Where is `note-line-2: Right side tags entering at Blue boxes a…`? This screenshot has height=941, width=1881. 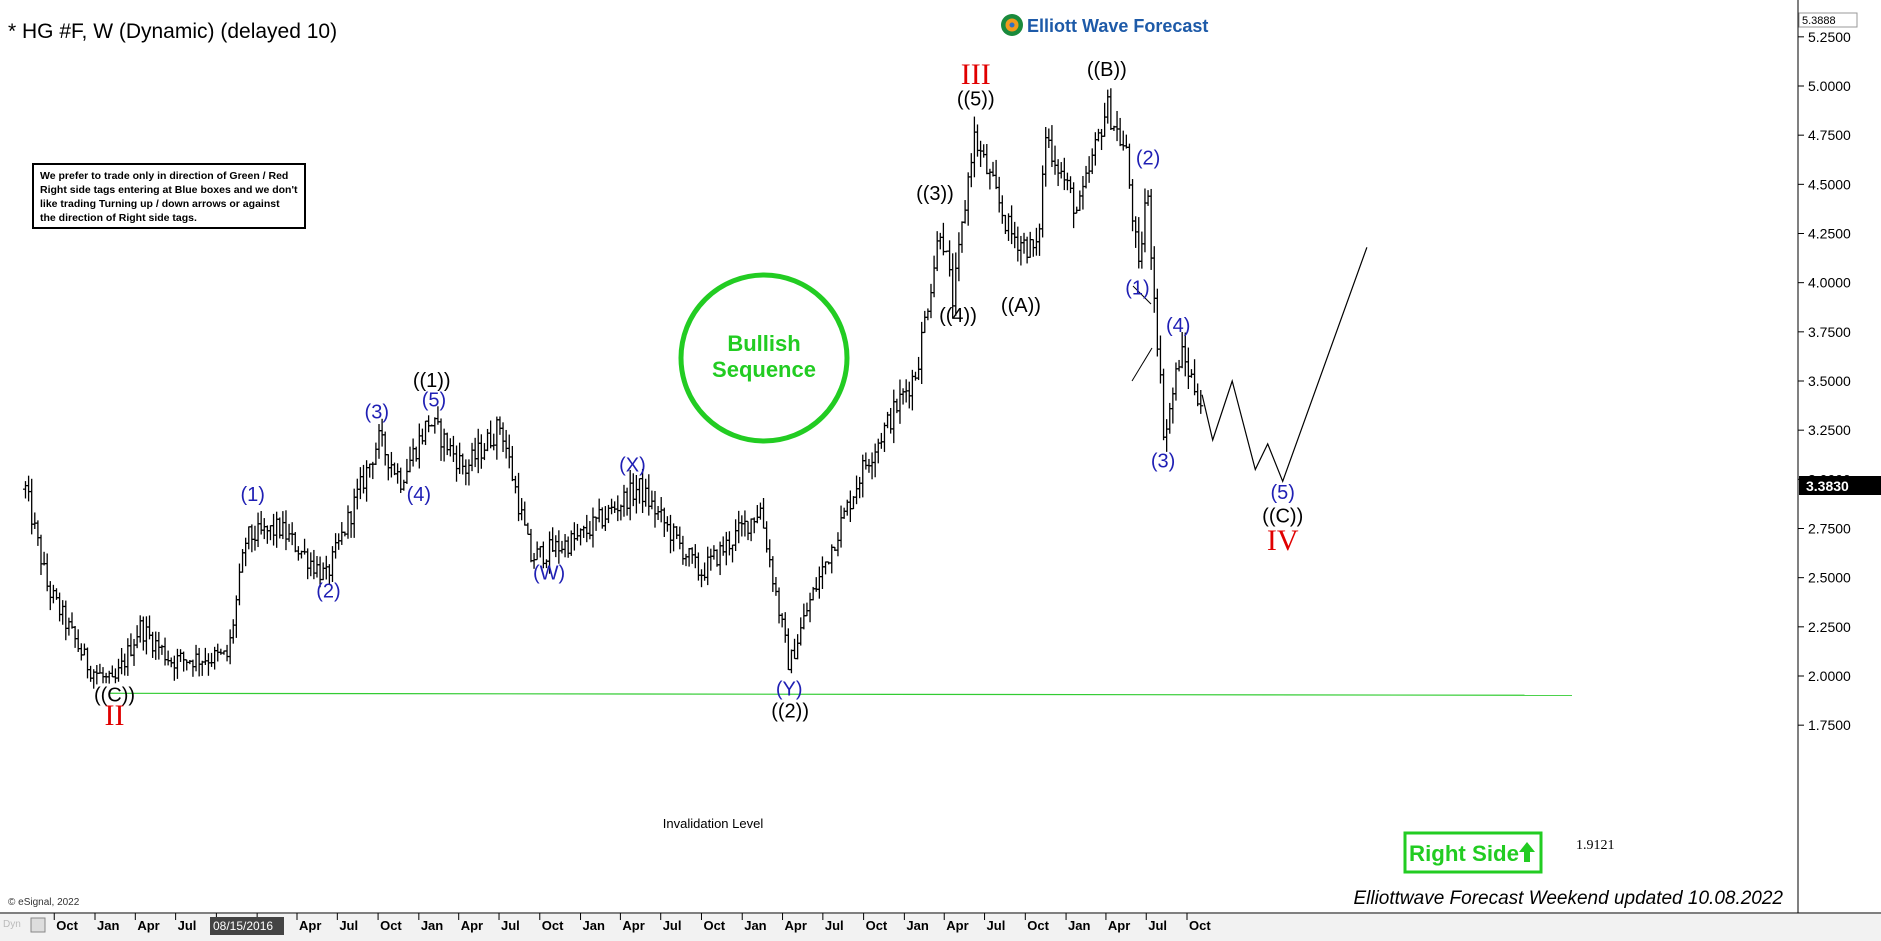 note-line-2: Right side tags entering at Blue boxes a… is located at coordinates (169, 190).